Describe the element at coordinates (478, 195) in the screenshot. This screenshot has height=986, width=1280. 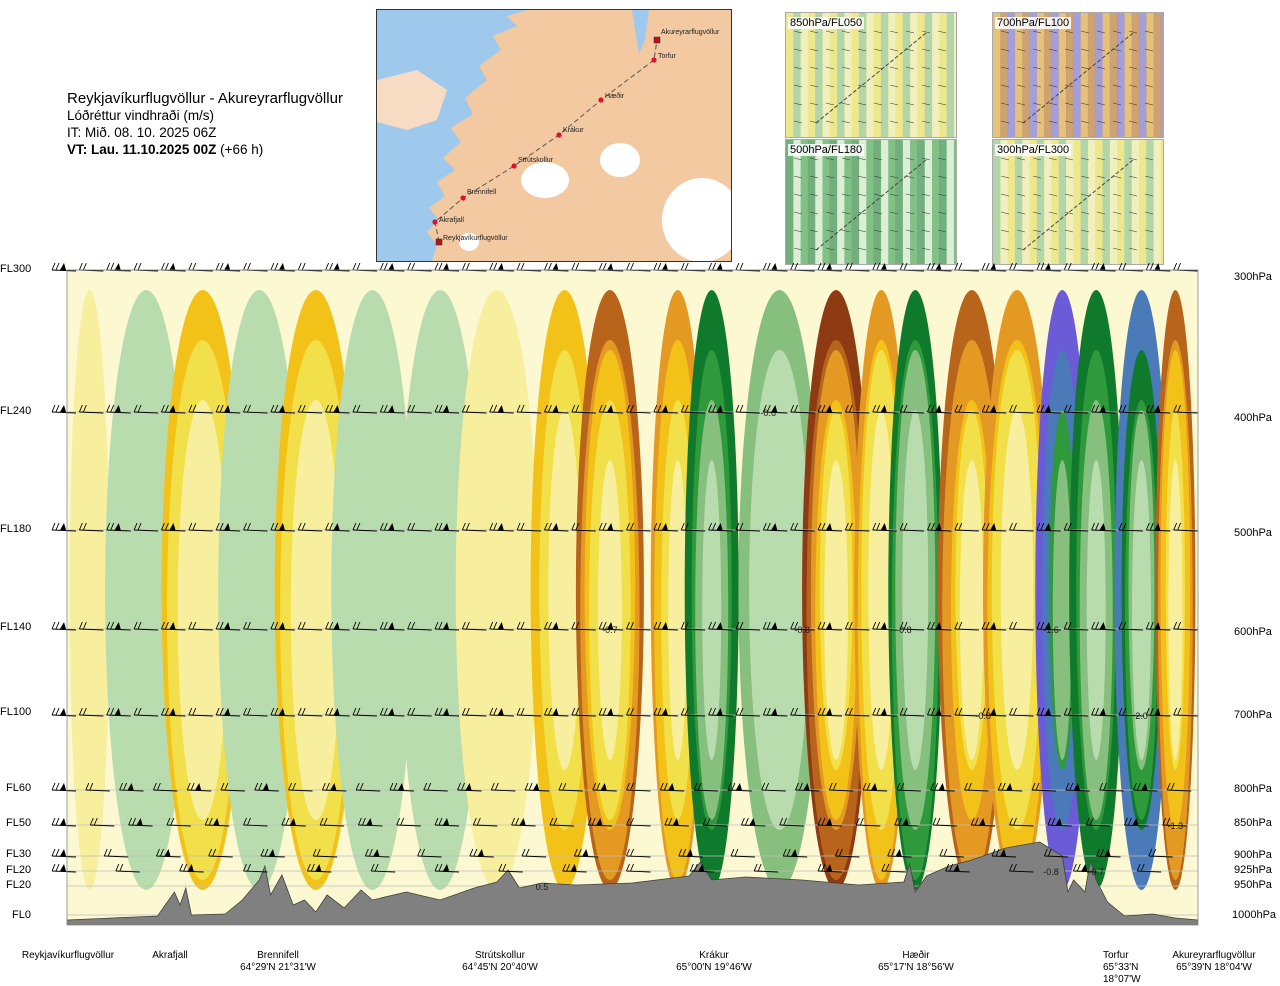
I see `route-waypoint: Brennifell` at that location.